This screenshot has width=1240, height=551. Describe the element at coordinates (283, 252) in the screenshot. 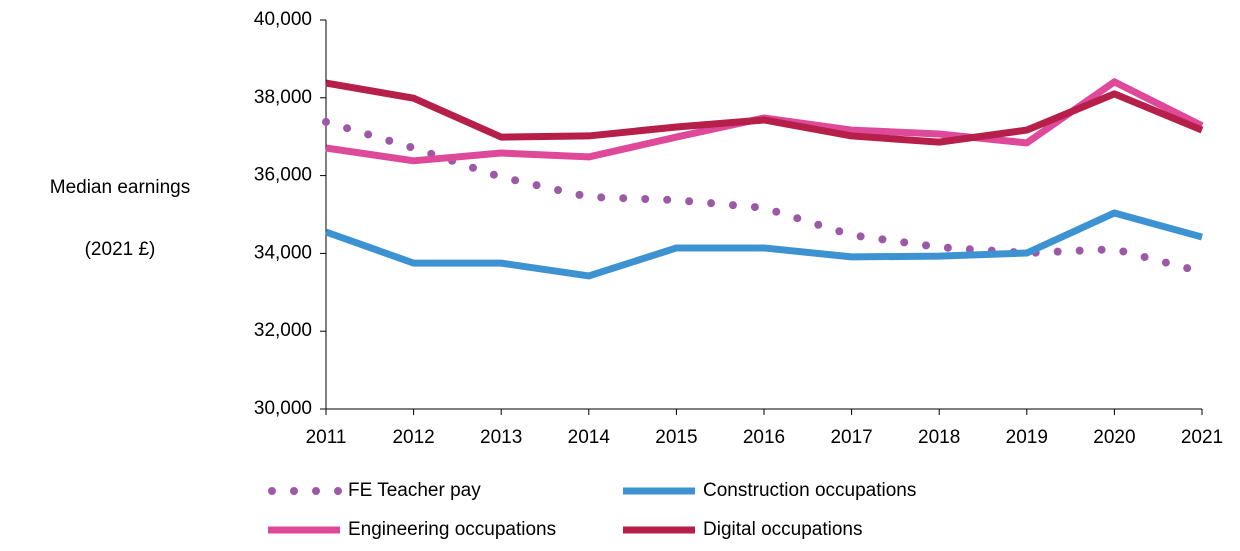

I see `y-tick-label: 34,000` at that location.